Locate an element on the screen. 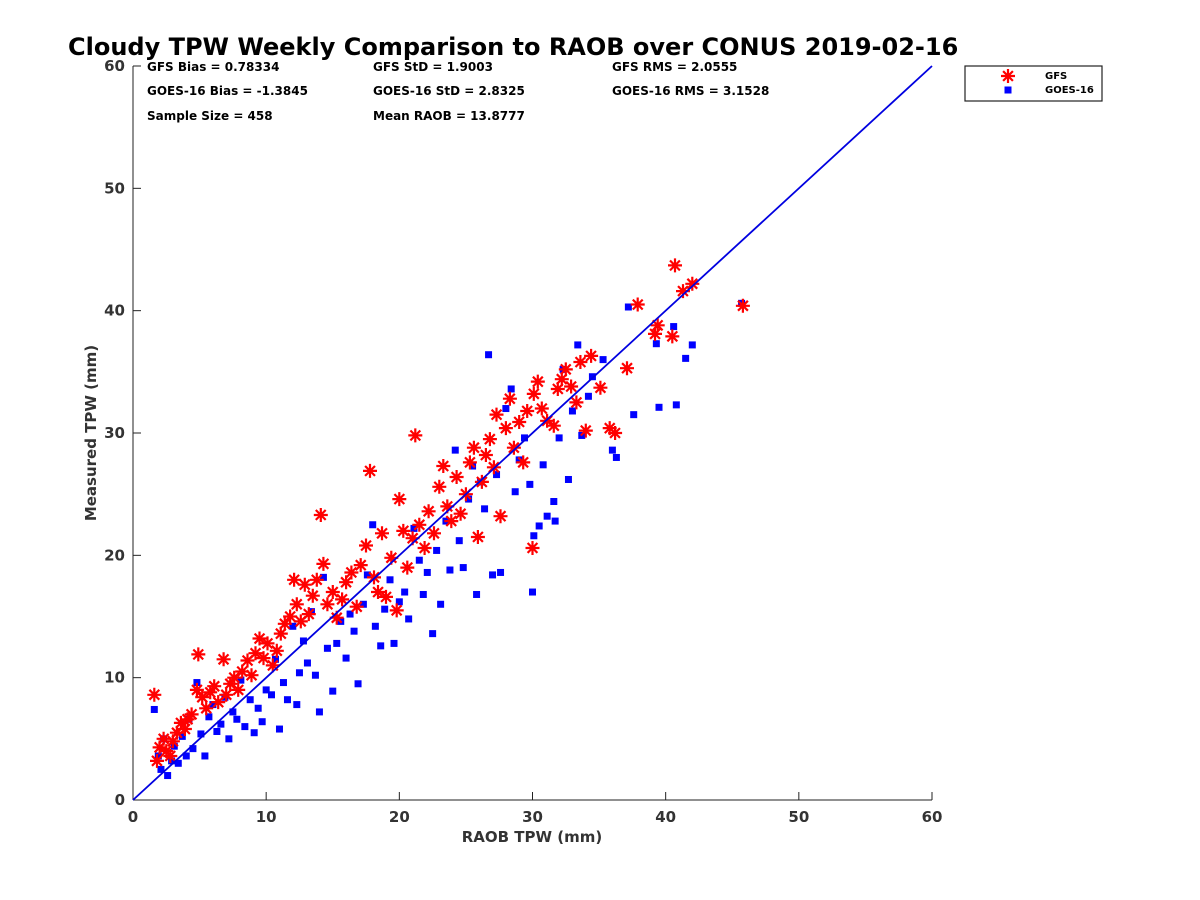 The image size is (1200, 900). y-tick-label: 40 is located at coordinates (114, 311).